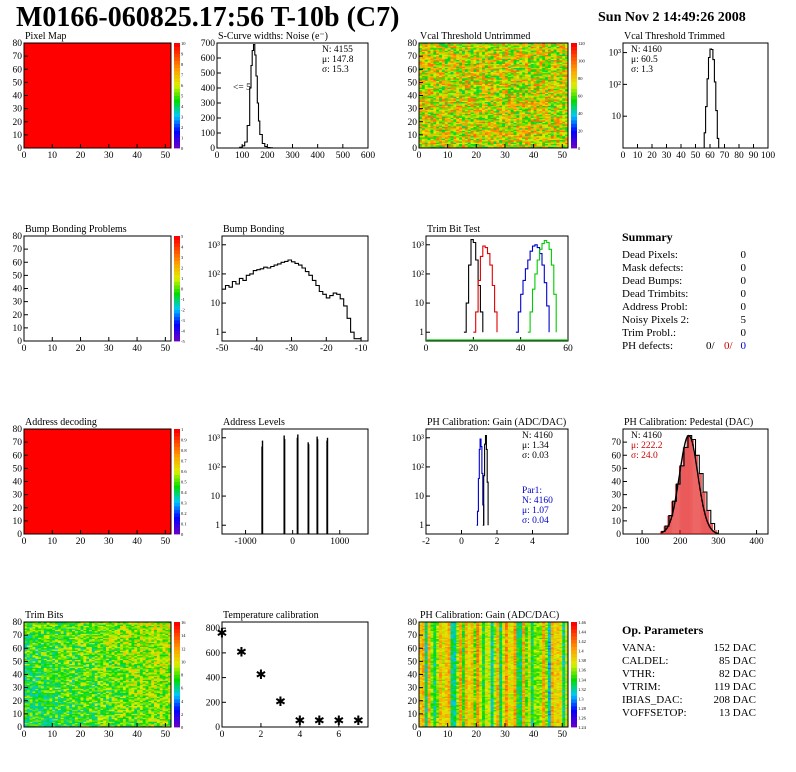 Image resolution: width=796 pixels, height=772 pixels. Describe the element at coordinates (24, 542) in the screenshot. I see `x-tick-label: 0` at that location.